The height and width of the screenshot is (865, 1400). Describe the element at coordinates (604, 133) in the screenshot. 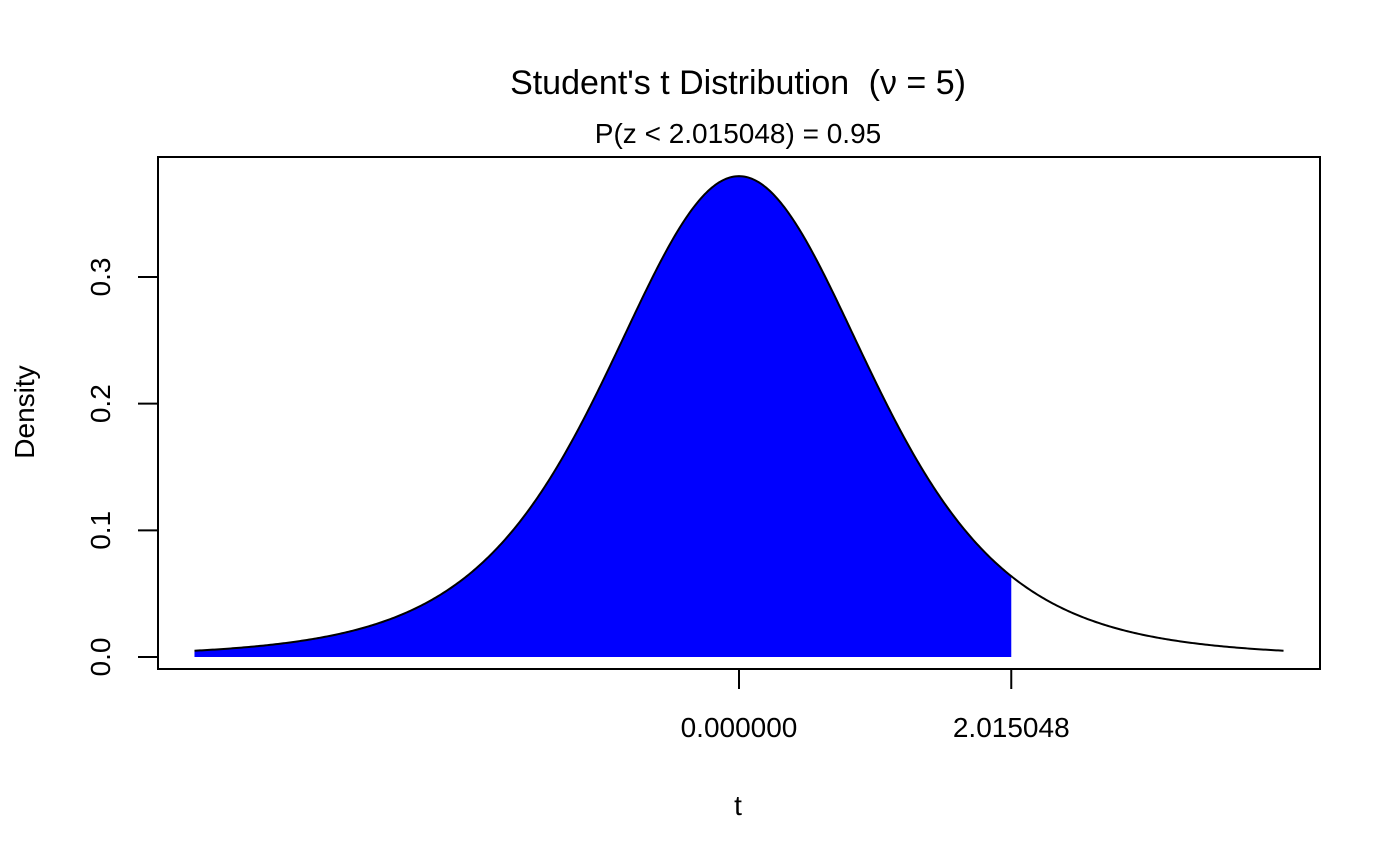

I see `chart-subtitle-prefix: P` at that location.